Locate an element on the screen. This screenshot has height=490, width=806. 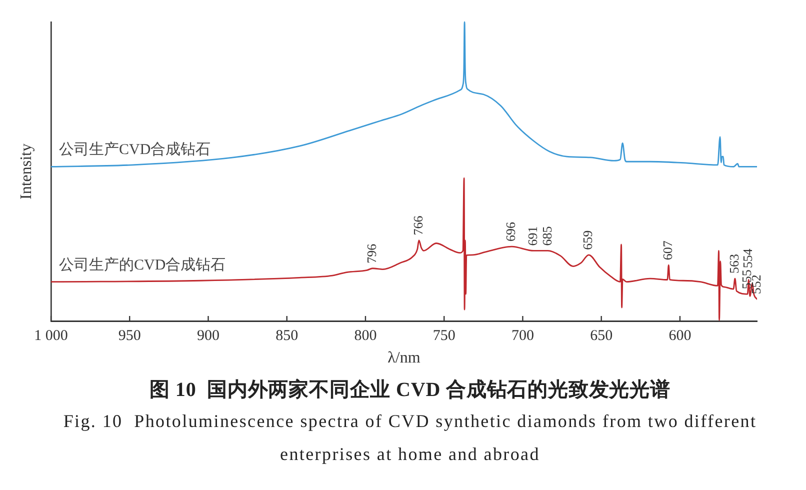
x-tick-label: 850 is located at coordinates (287, 336).